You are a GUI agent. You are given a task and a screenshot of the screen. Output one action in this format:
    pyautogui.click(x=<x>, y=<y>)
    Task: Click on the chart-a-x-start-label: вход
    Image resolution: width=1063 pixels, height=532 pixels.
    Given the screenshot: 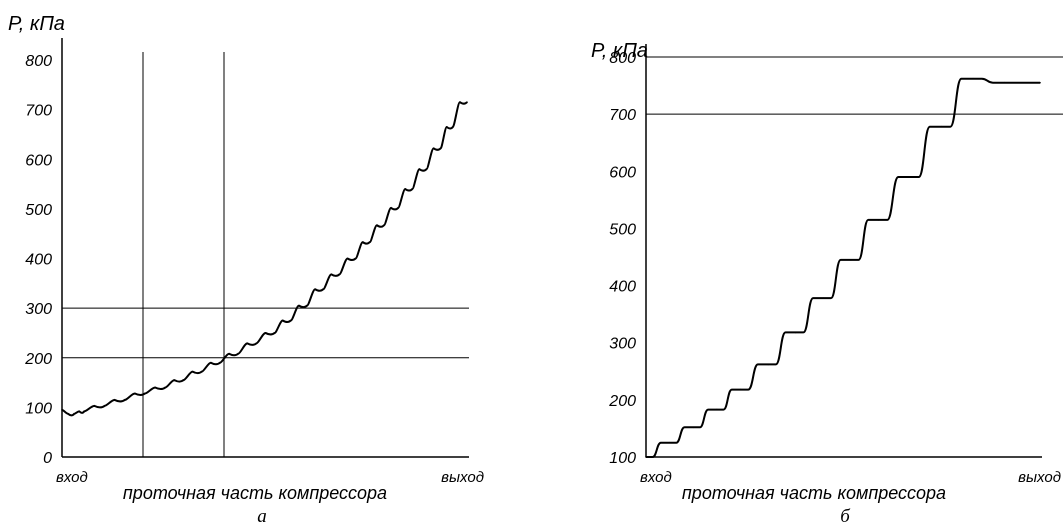 What is the action you would take?
    pyautogui.click(x=72, y=477)
    